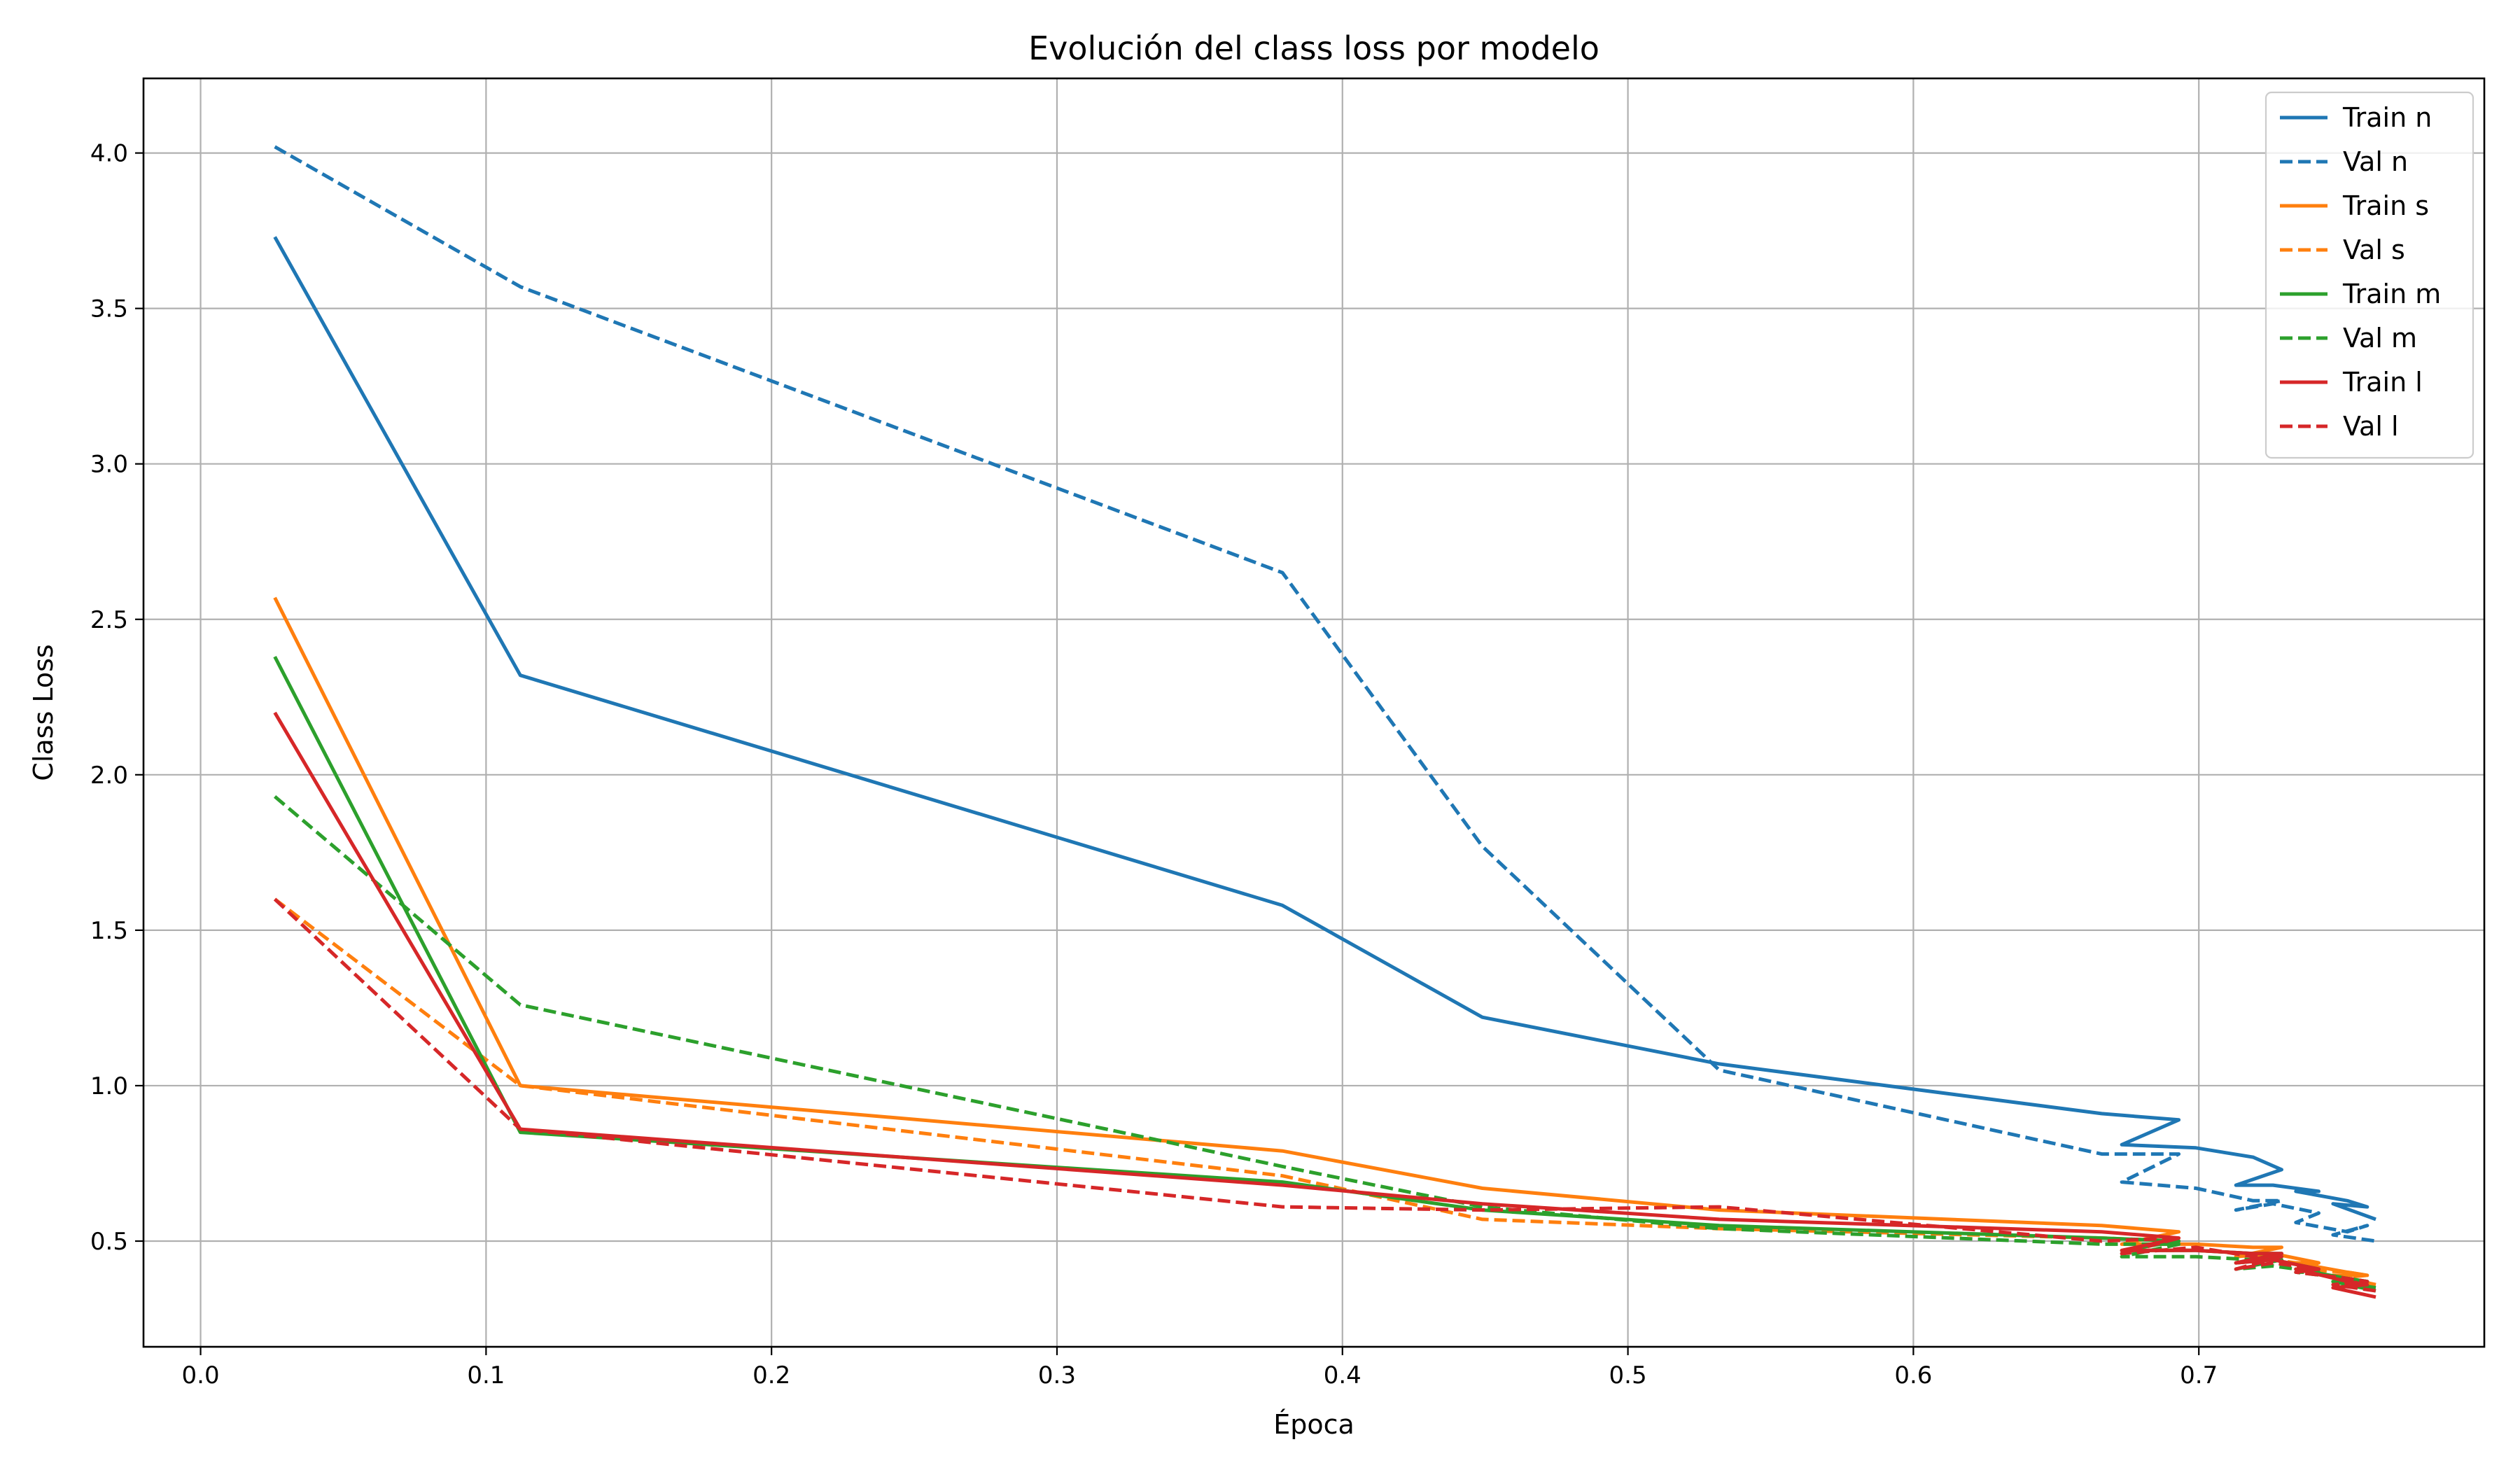 The height and width of the screenshot is (1470, 2520). I want to click on x-tick-label: 0.3, so click(1057, 1376).